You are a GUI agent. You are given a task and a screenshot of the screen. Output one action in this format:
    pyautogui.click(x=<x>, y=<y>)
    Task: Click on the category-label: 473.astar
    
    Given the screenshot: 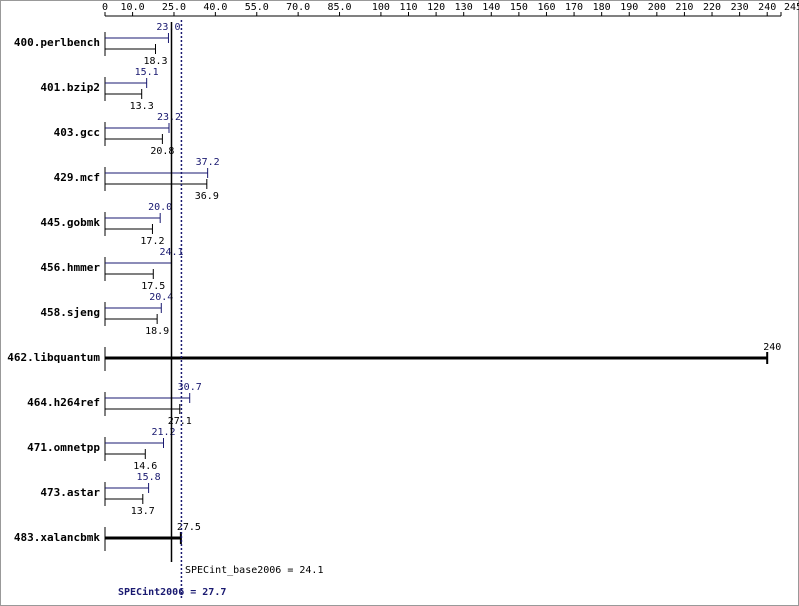 What is the action you would take?
    pyautogui.click(x=70, y=492)
    